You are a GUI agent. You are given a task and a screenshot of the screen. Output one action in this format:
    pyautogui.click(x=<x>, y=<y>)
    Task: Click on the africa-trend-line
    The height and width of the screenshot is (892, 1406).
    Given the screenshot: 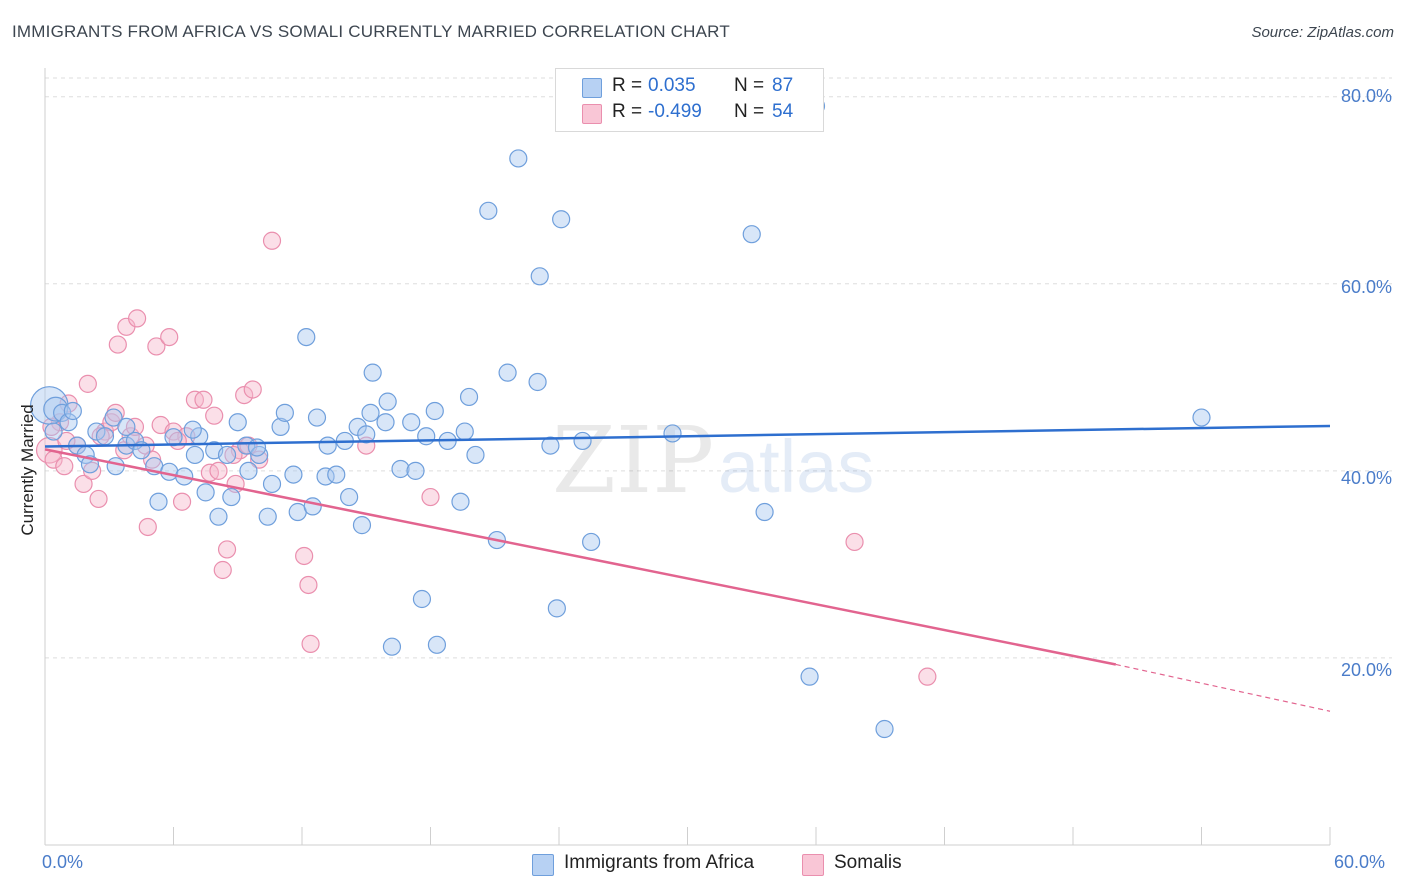 What is the action you would take?
    pyautogui.click(x=687, y=436)
    